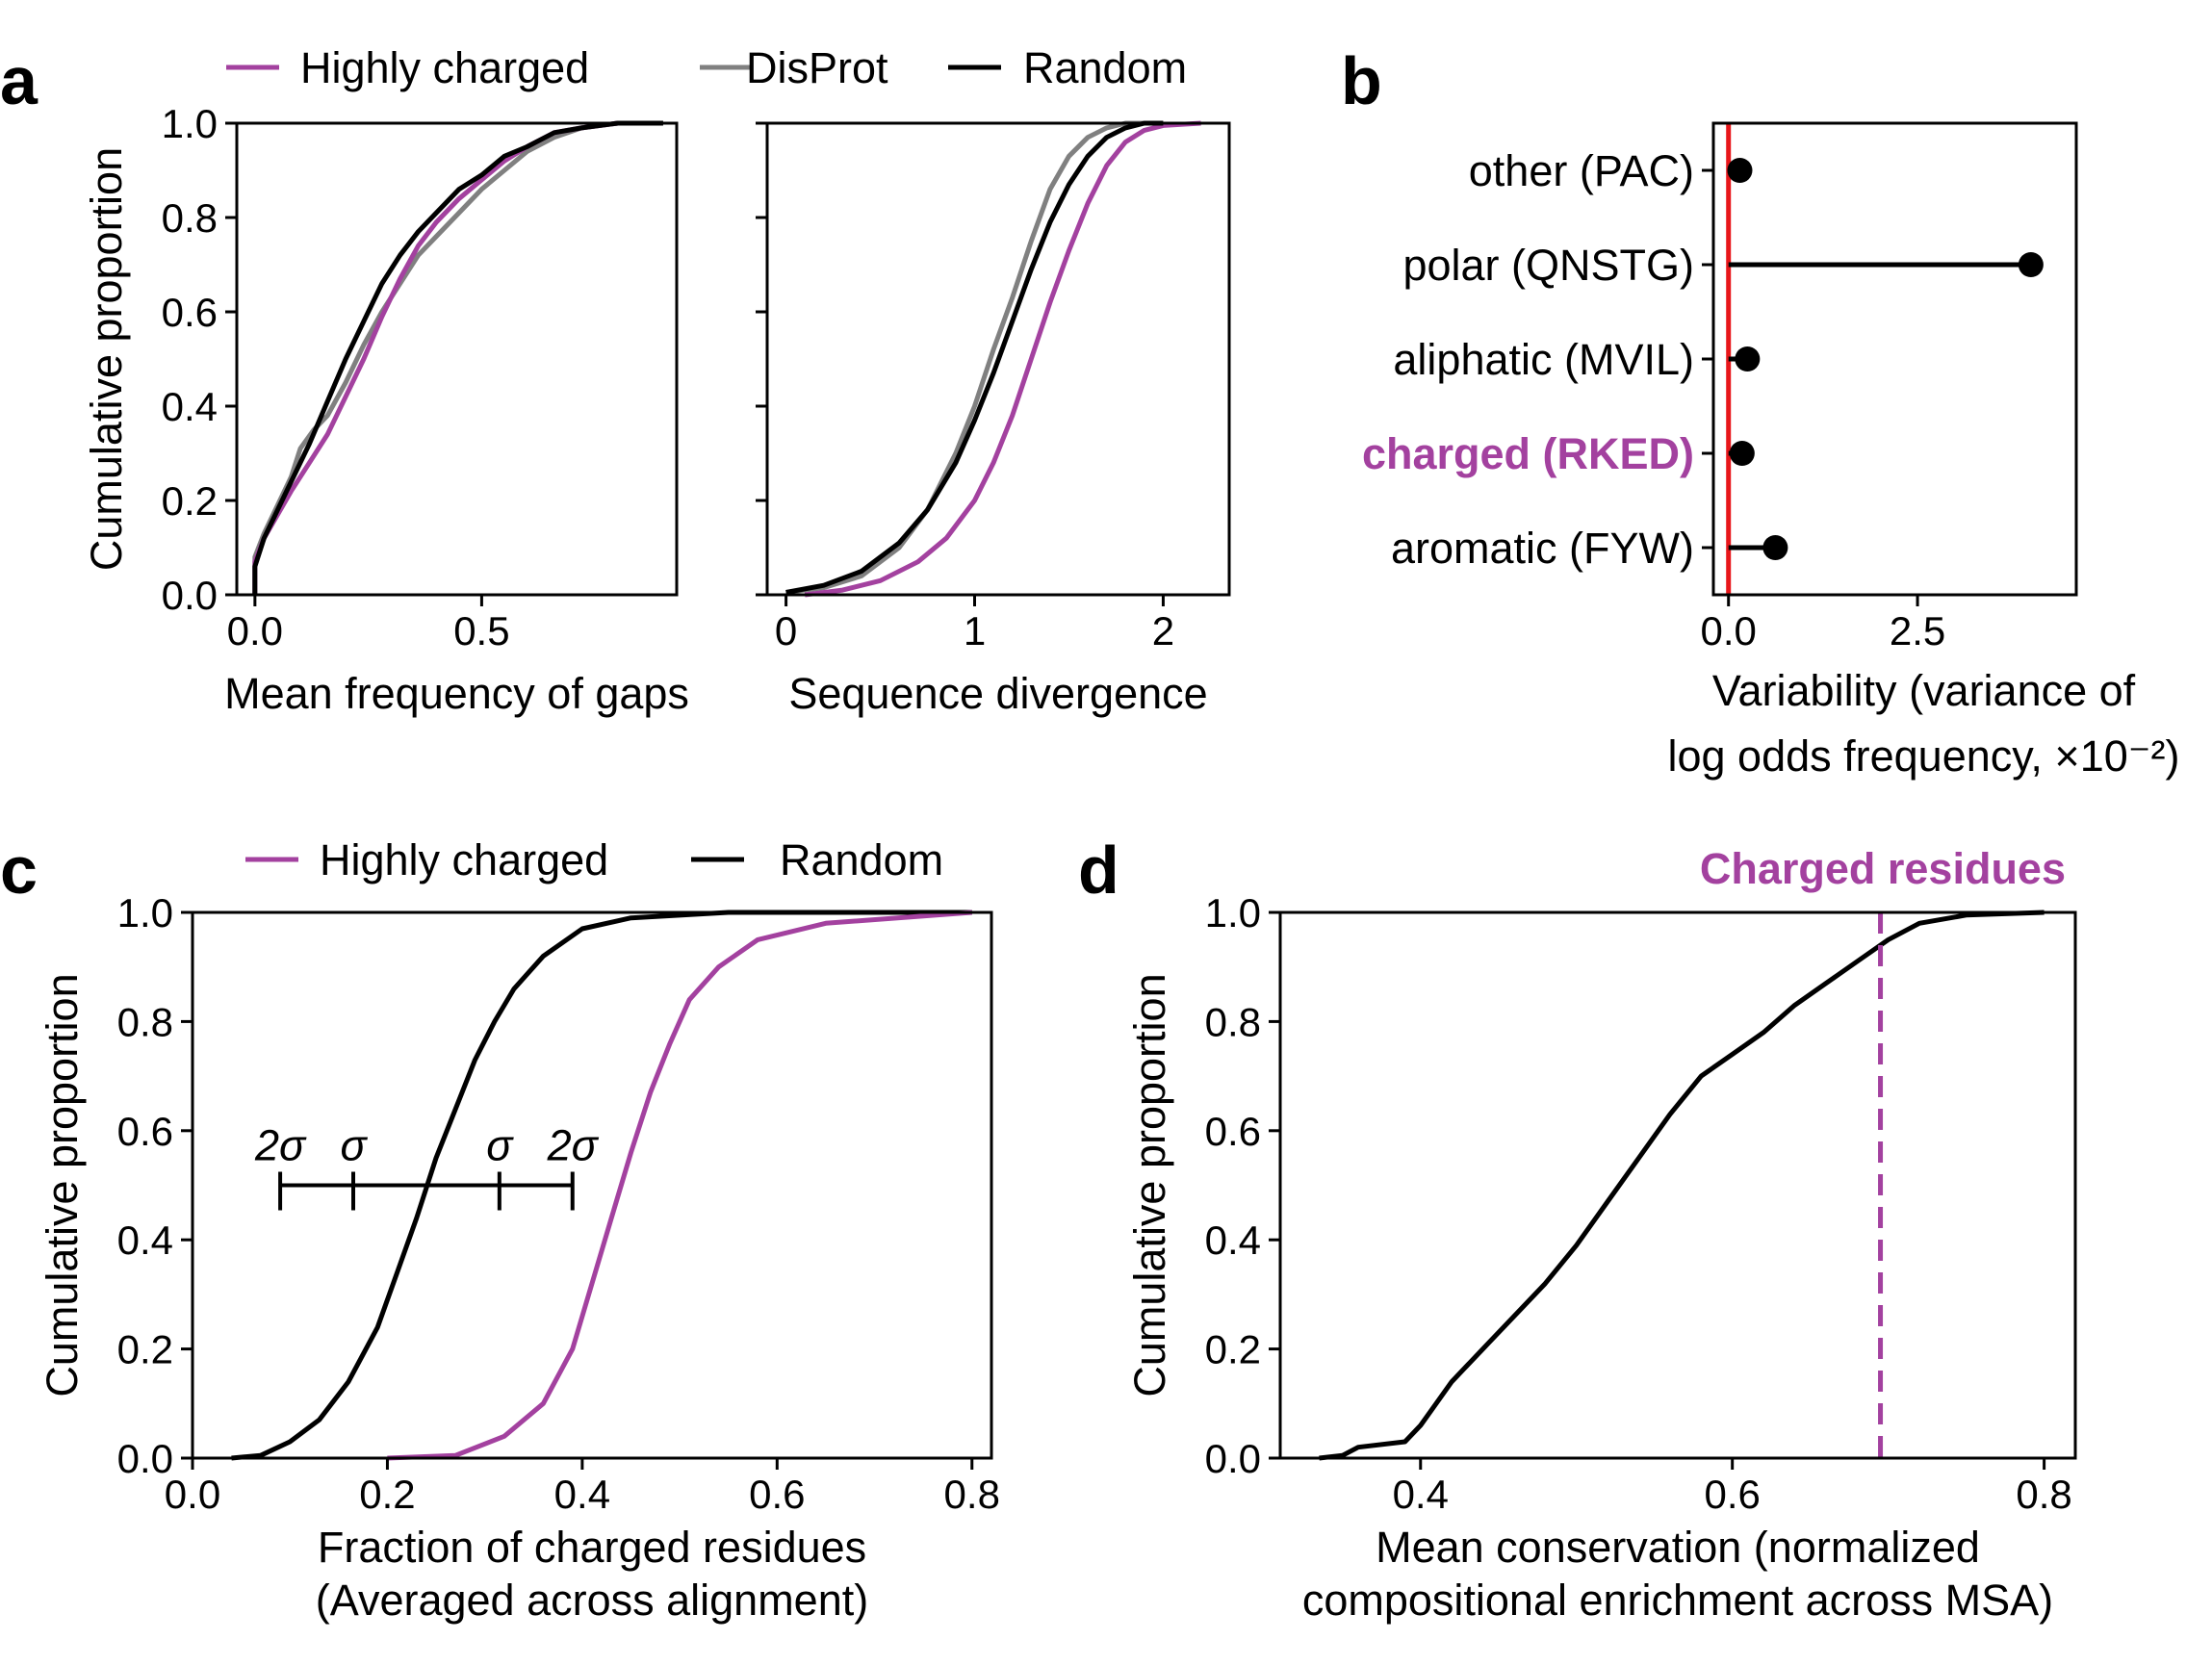 Image resolution: width=2212 pixels, height=1666 pixels. What do you see at coordinates (19, 870) in the screenshot?
I see `panel-letter-c: c` at bounding box center [19, 870].